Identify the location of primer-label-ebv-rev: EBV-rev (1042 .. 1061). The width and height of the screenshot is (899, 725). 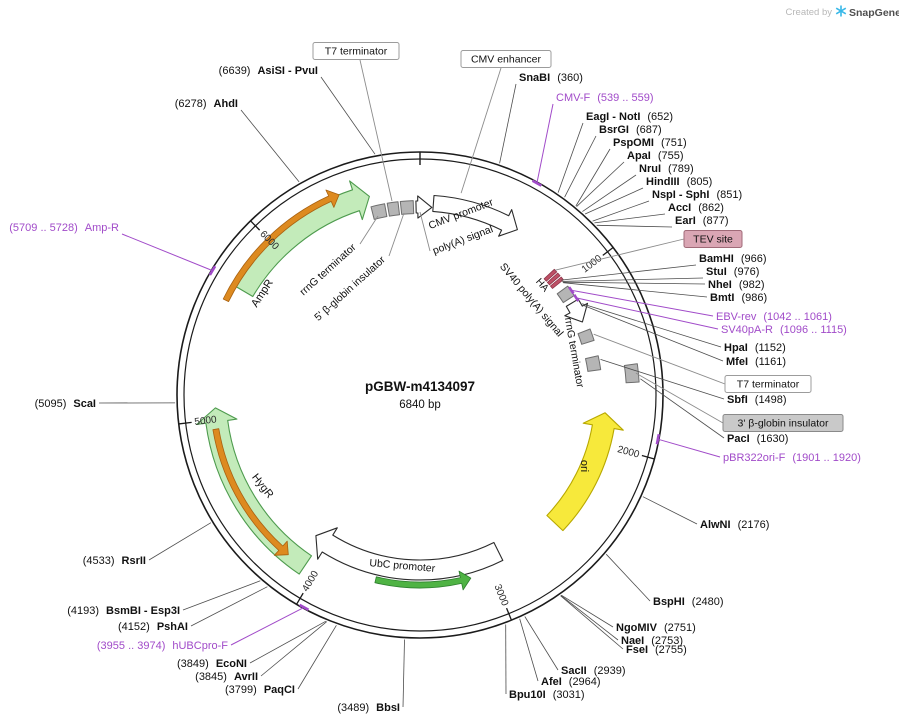
(774, 317).